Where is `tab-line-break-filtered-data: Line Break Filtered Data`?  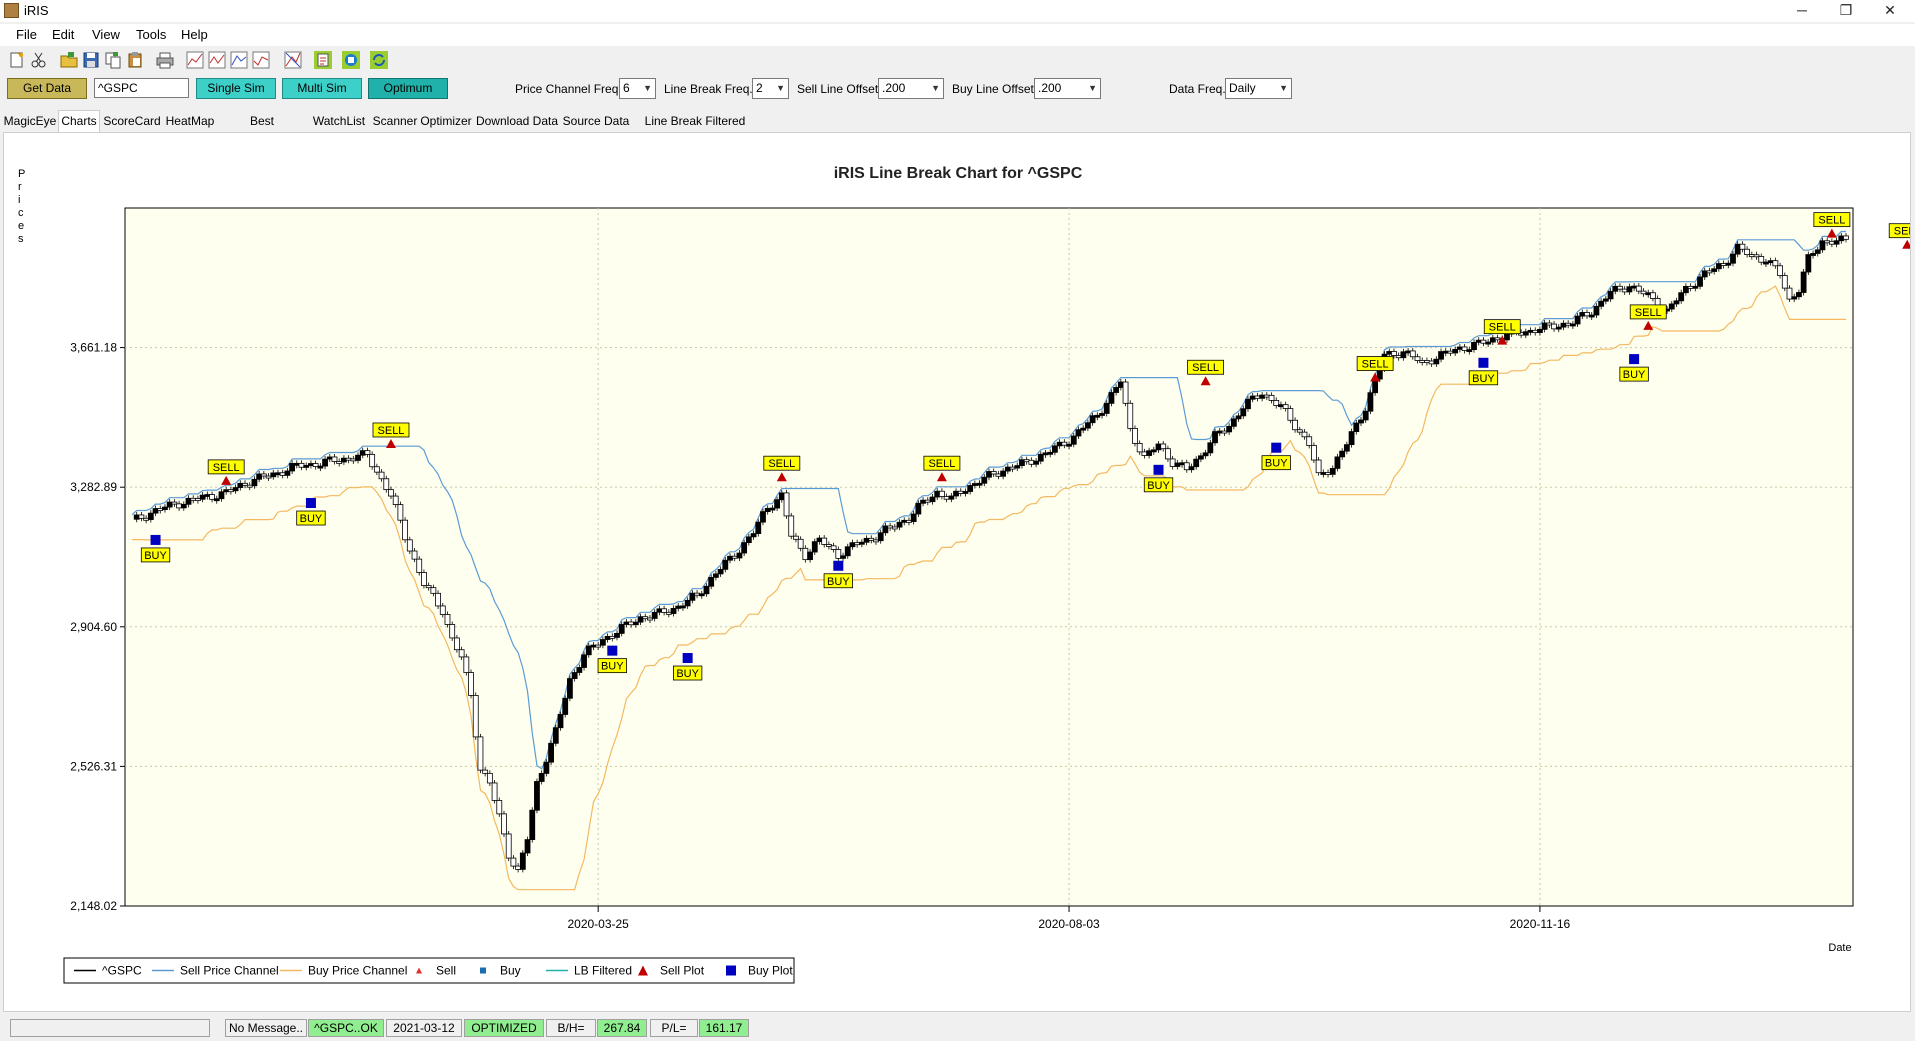
tab-line-break-filtered-data: Line Break Filtered Data is located at coordinates (695, 130).